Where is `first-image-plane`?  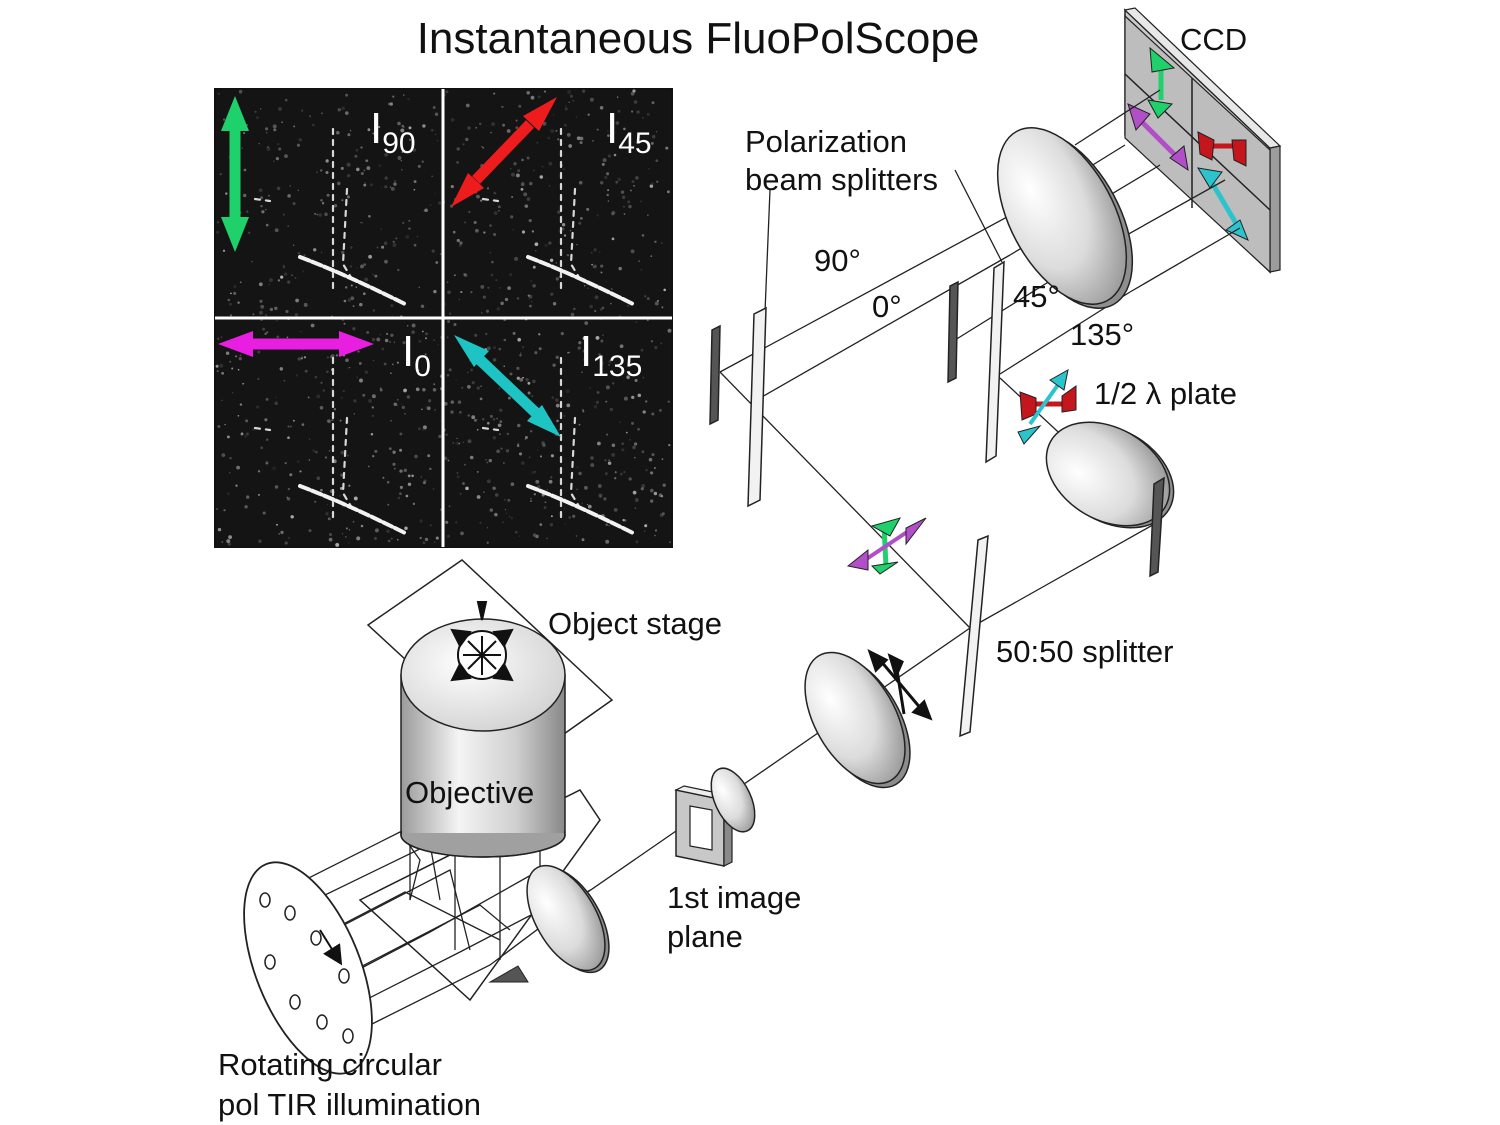
first-image-plane is located at coordinates (715, 817).